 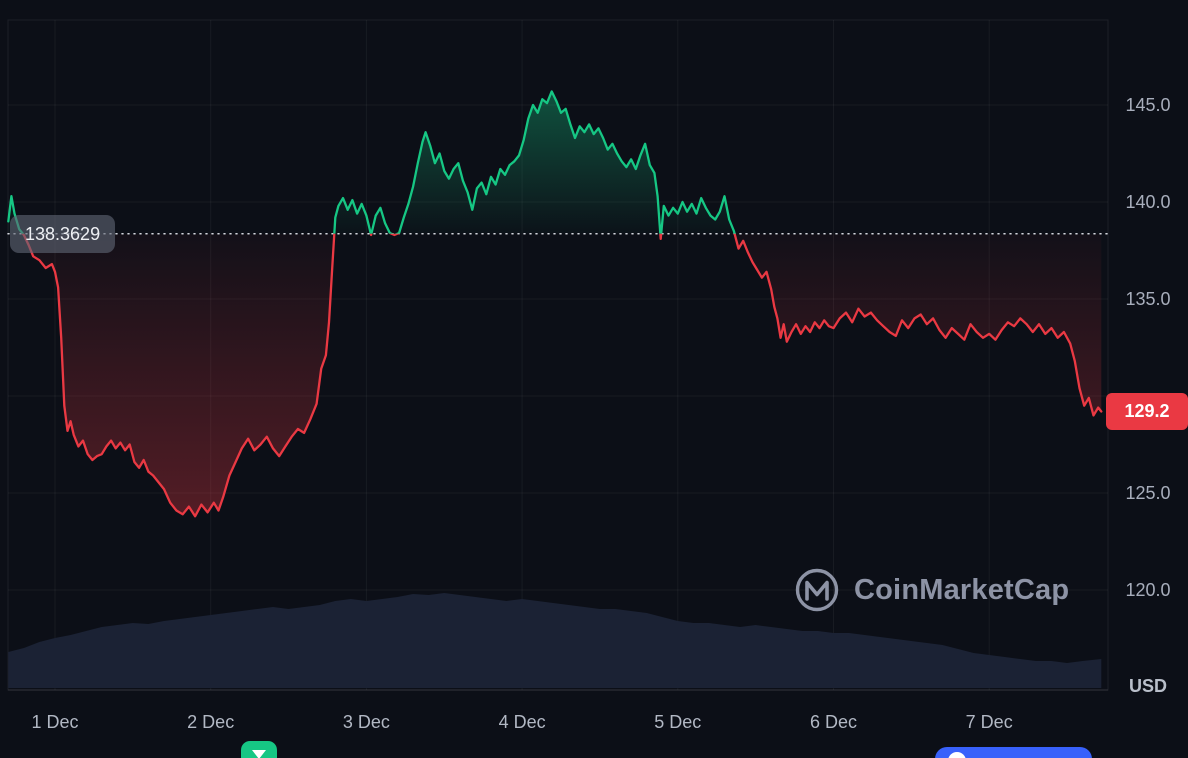 What do you see at coordinates (1147, 686) in the screenshot?
I see `currency-unit-label: USD` at bounding box center [1147, 686].